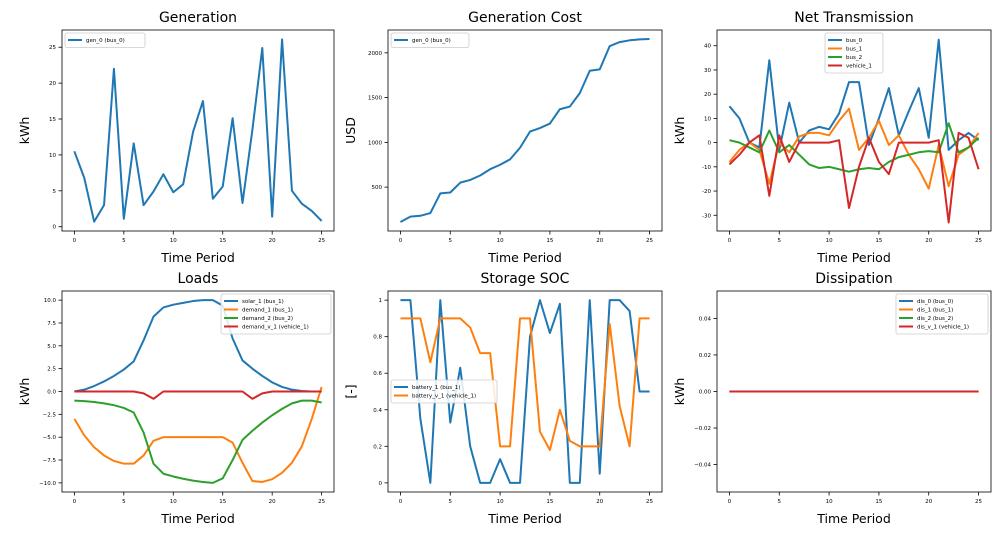  What do you see at coordinates (198, 279) in the screenshot?
I see `chart-title: Loads` at bounding box center [198, 279].